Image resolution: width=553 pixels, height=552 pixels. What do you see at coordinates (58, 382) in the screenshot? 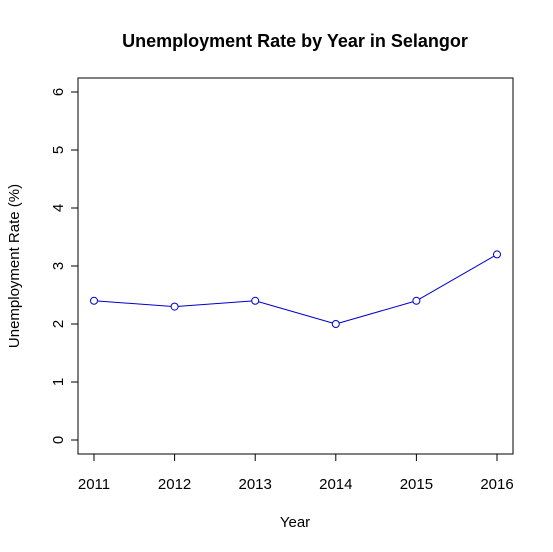
I see `y-tick-label: 1` at bounding box center [58, 382].